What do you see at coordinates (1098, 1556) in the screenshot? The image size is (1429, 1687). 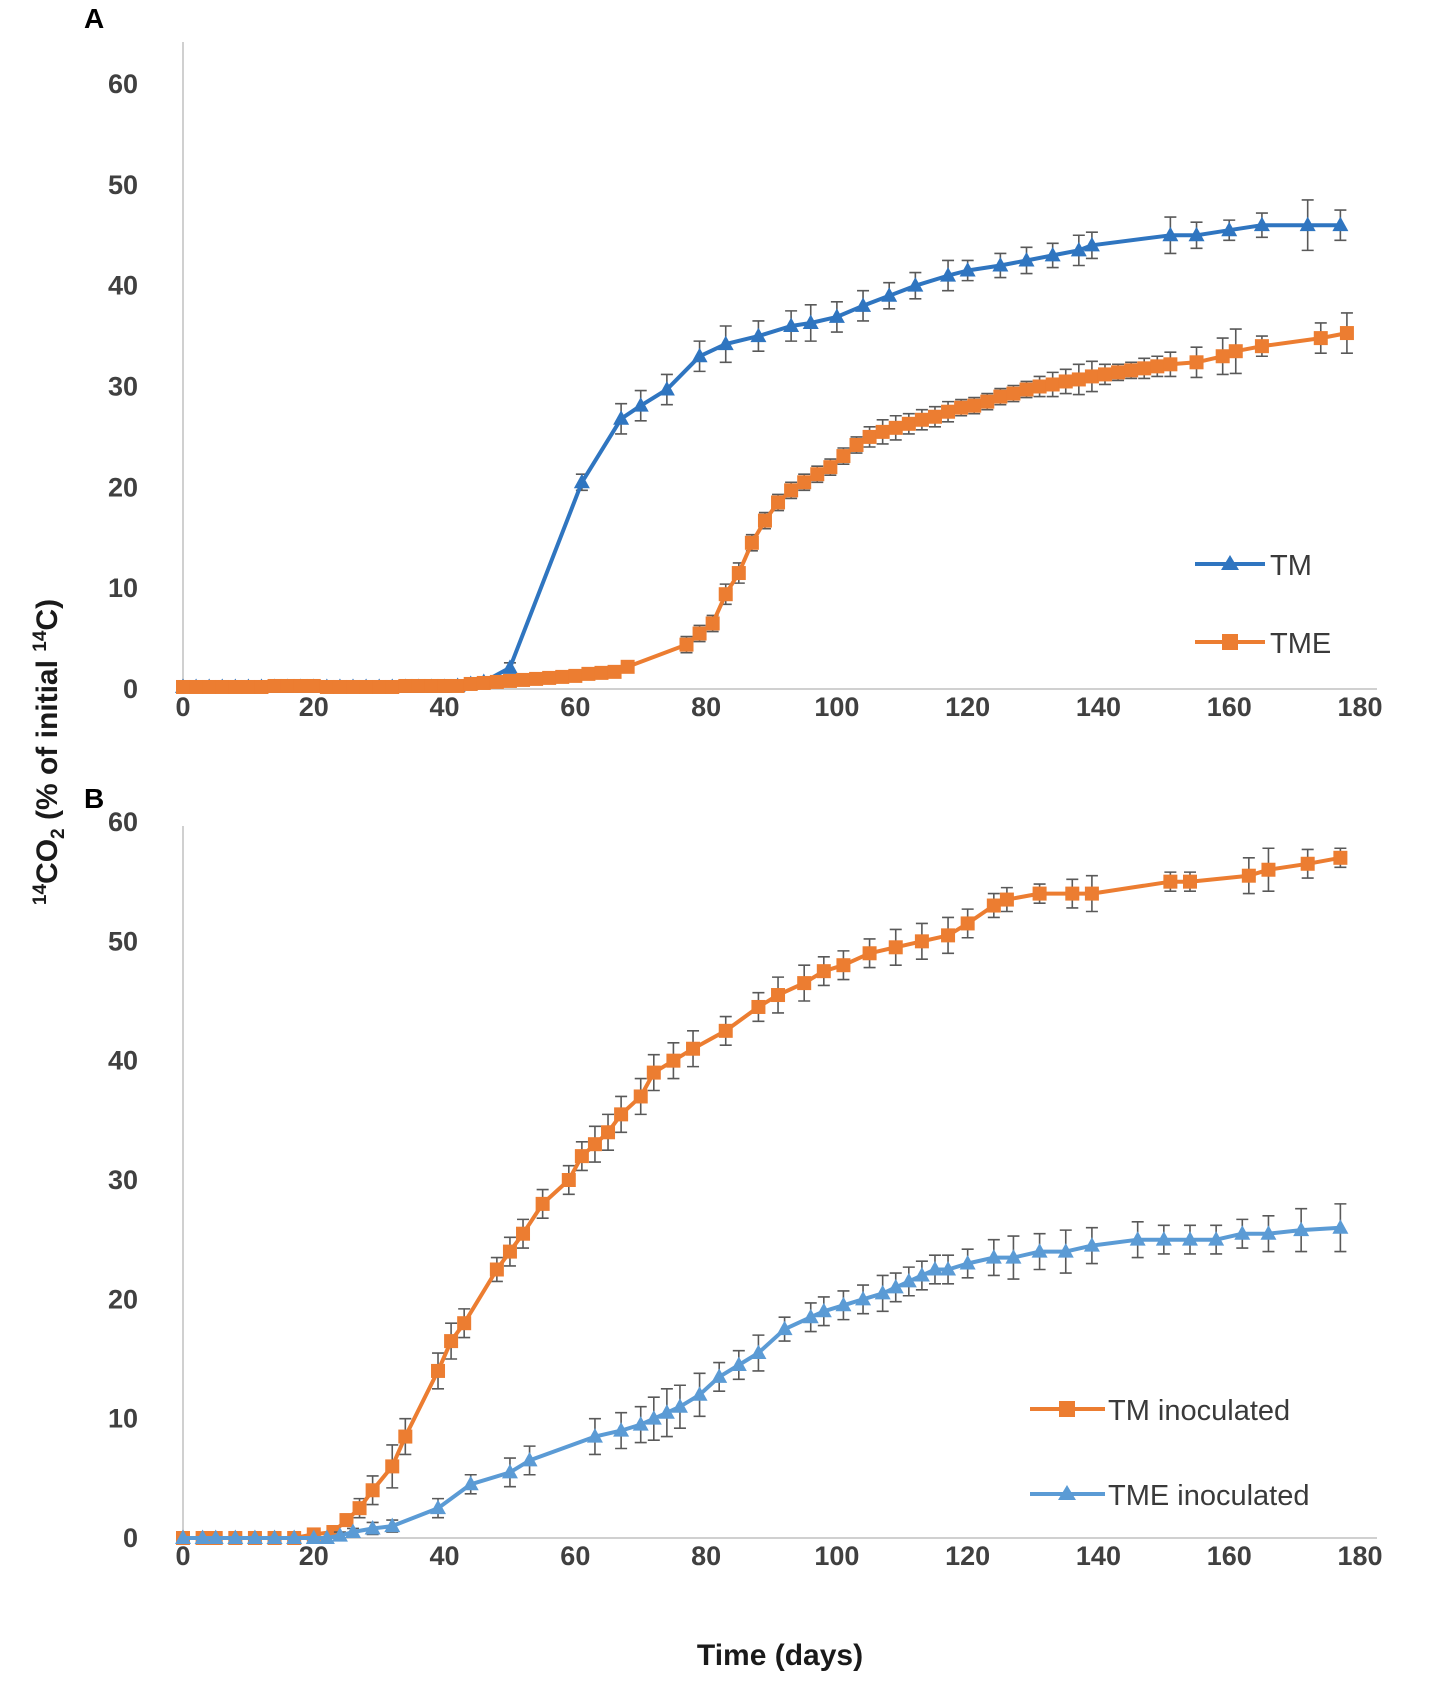 I see `panel-b-x-tick-140: 140` at bounding box center [1098, 1556].